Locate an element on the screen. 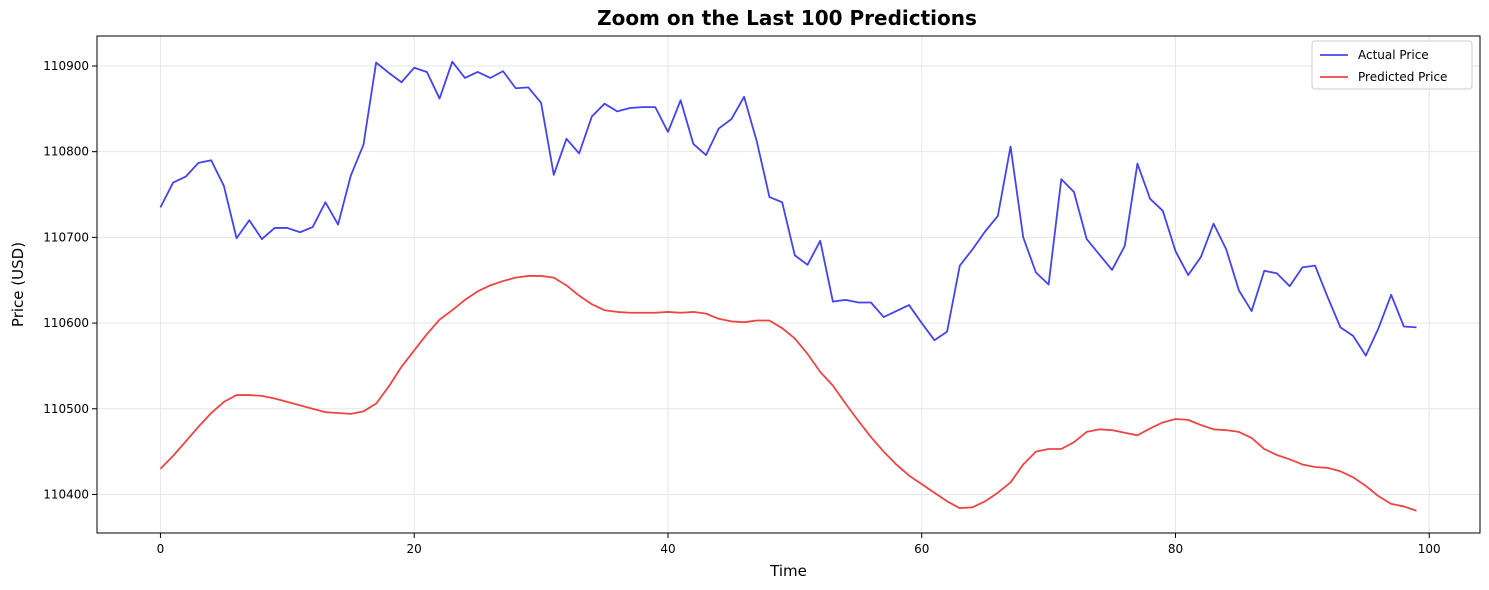 Image resolution: width=1489 pixels, height=590 pixels. x-tick-label: 40 is located at coordinates (667, 549).